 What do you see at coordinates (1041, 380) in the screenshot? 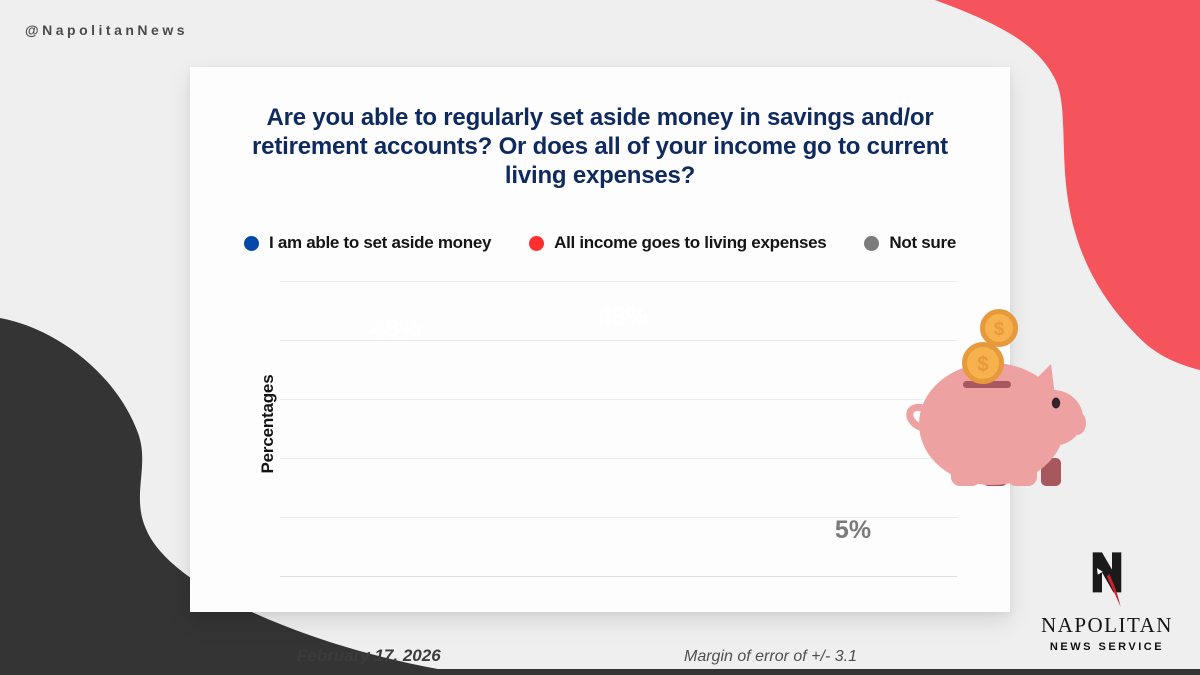
I see `pig-ear` at bounding box center [1041, 380].